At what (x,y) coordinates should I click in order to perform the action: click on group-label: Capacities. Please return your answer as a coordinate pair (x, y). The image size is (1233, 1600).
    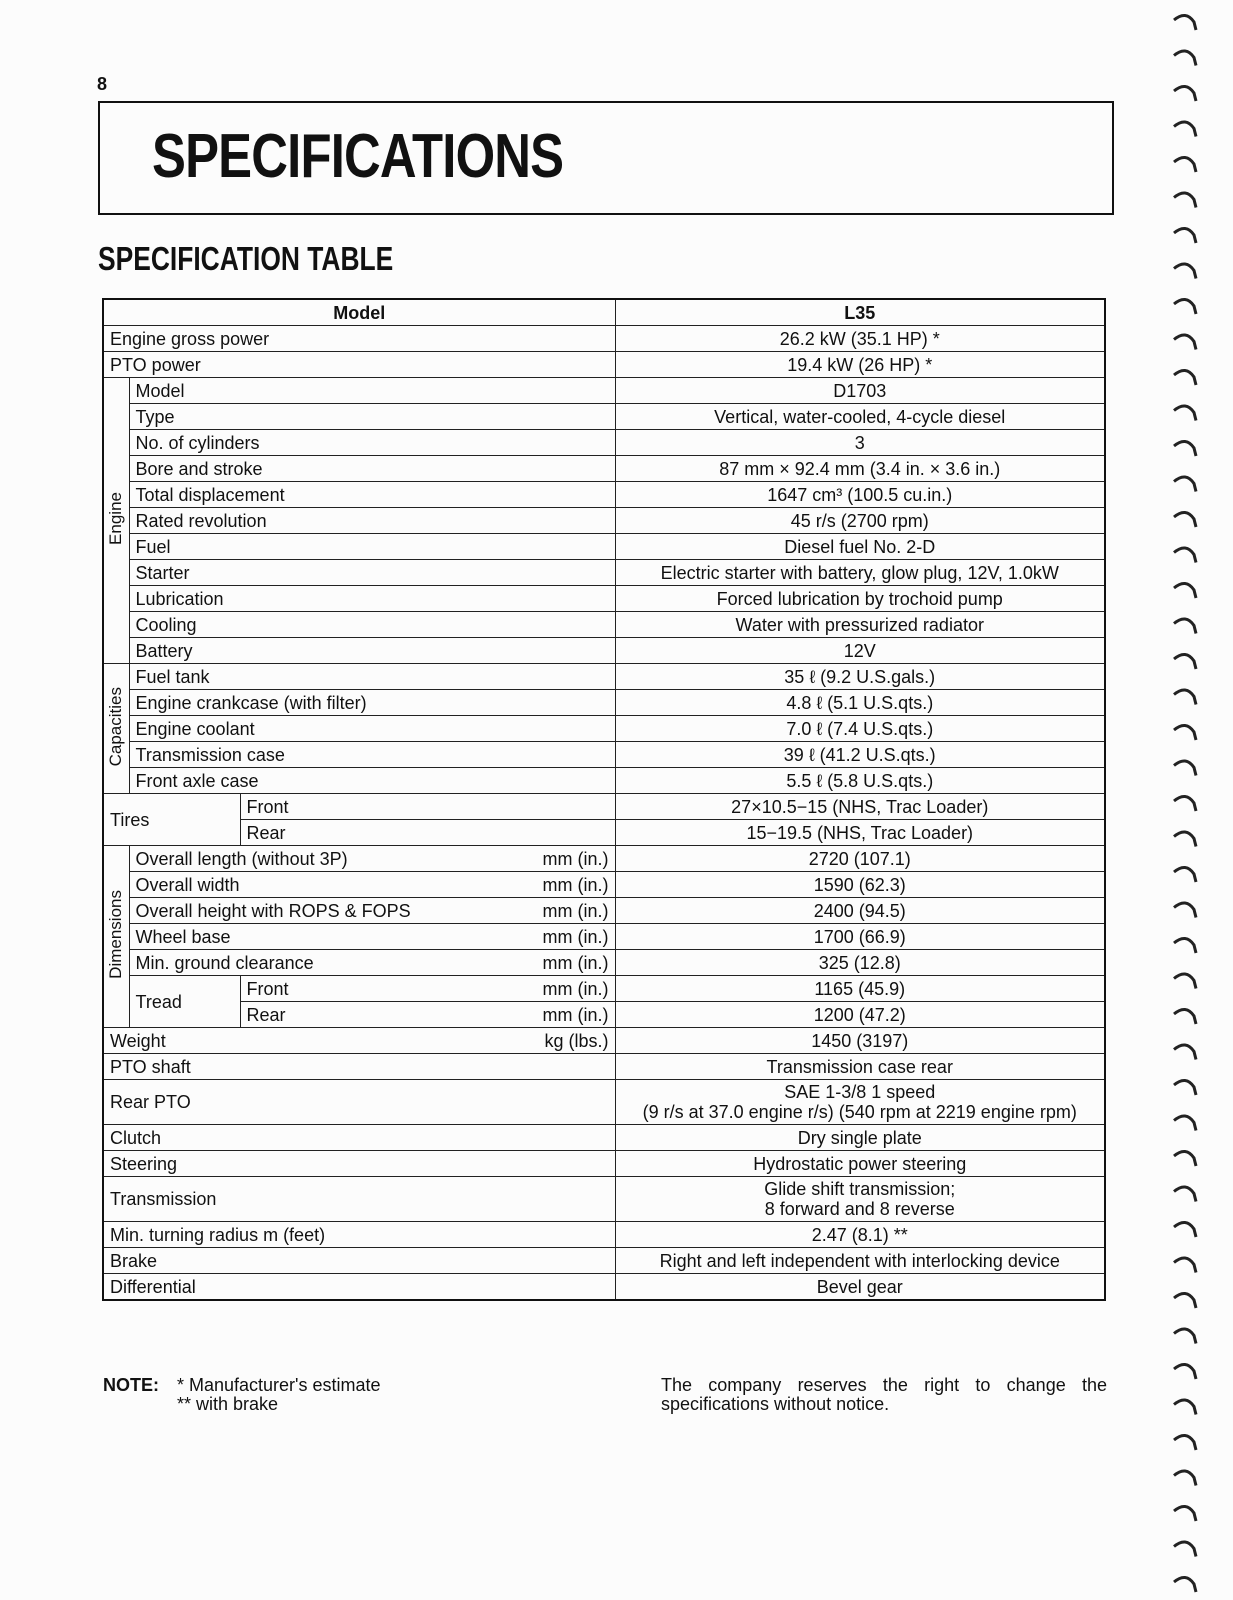
    Looking at the image, I should click on (116, 728).